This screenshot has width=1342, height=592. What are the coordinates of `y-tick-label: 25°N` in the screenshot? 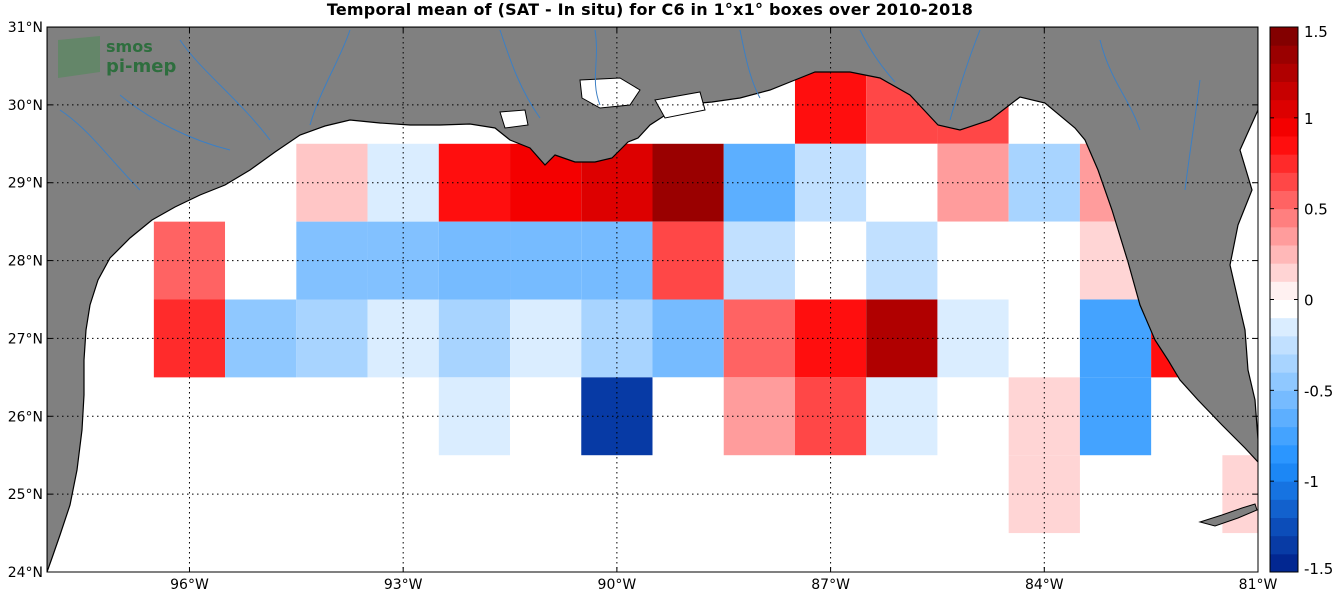 It's located at (25, 495).